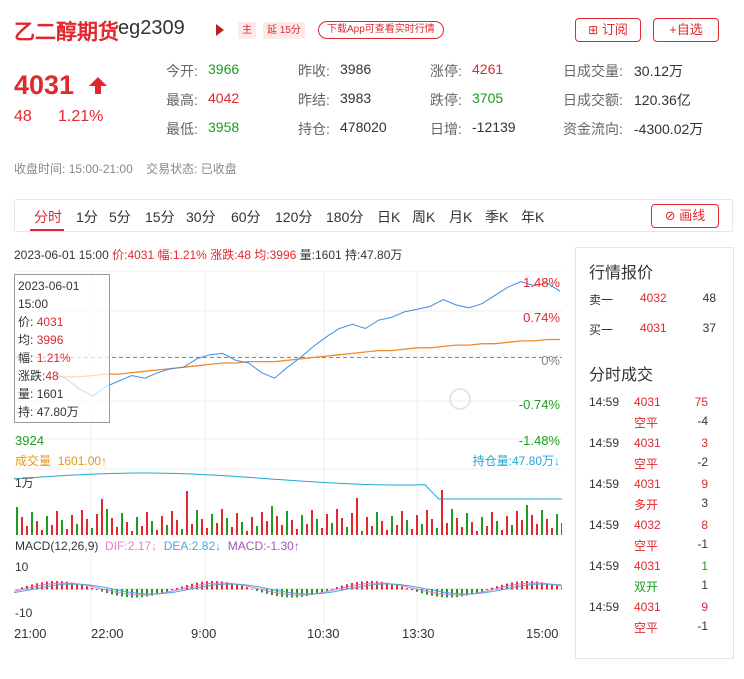  Describe the element at coordinates (288, 486) in the screenshot. I see `open-interest-line` at that location.